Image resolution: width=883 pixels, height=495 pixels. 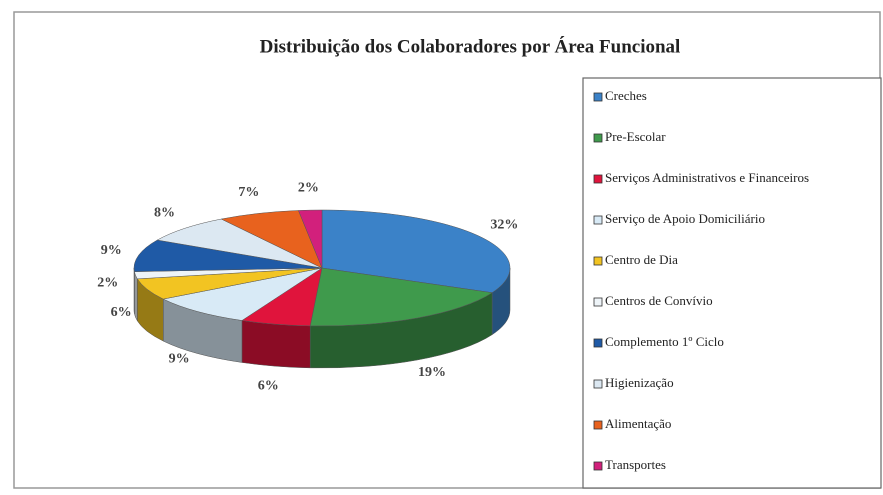 What do you see at coordinates (641, 259) in the screenshot?
I see `legend-label: Centro de Dia` at bounding box center [641, 259].